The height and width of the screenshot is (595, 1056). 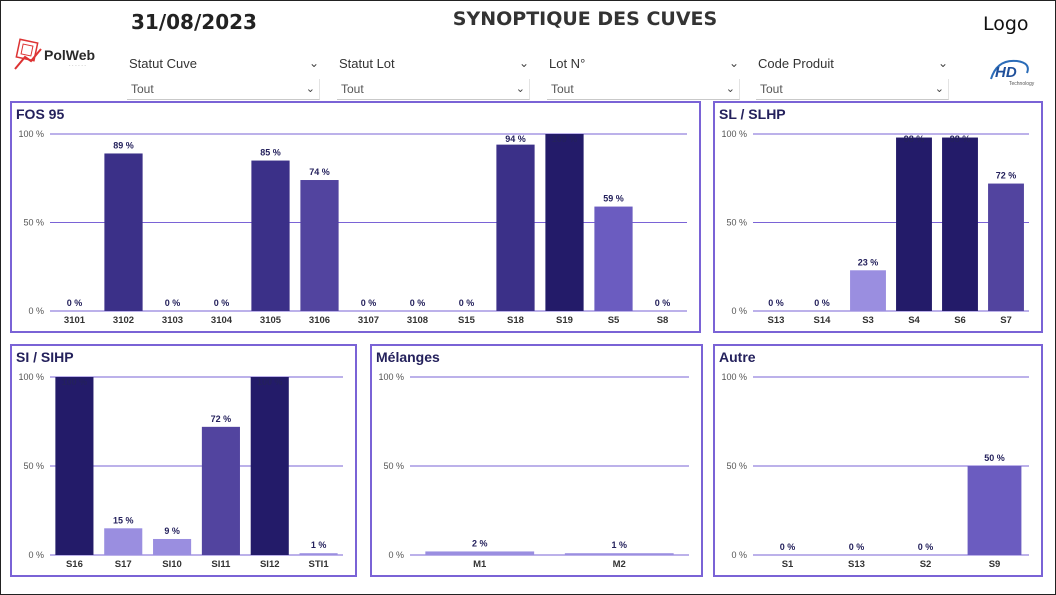 What do you see at coordinates (467, 320) in the screenshot?
I see `x-tick-label: S15` at bounding box center [467, 320].